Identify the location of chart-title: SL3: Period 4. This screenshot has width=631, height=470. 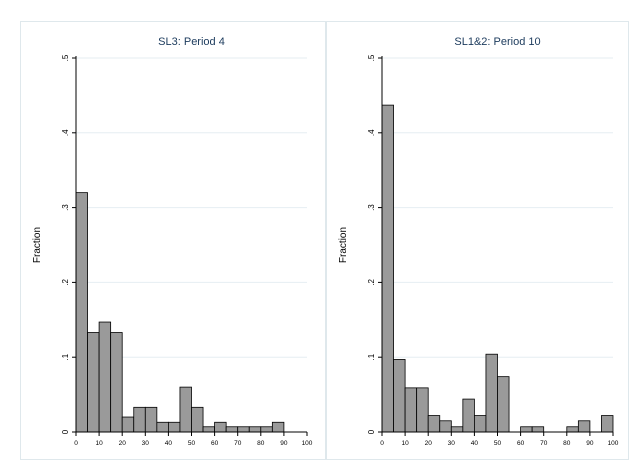
(191, 42).